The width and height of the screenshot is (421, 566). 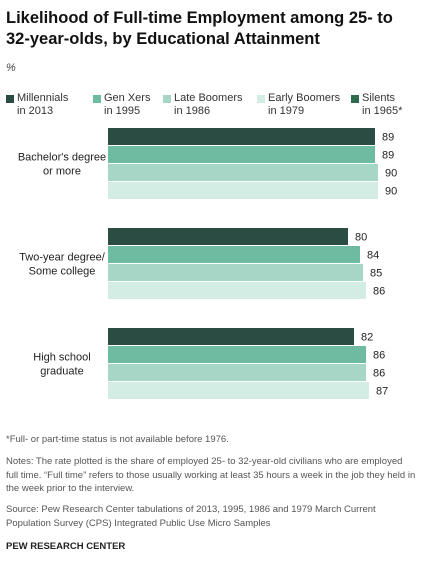 What do you see at coordinates (11, 68) in the screenshot?
I see `unit-label: %` at bounding box center [11, 68].